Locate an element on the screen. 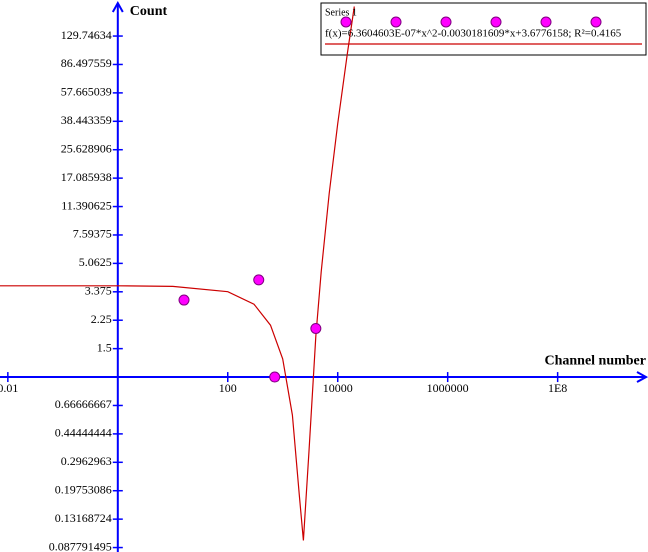 This screenshot has width=648, height=552. x-axis-arrow is located at coordinates (642, 377).